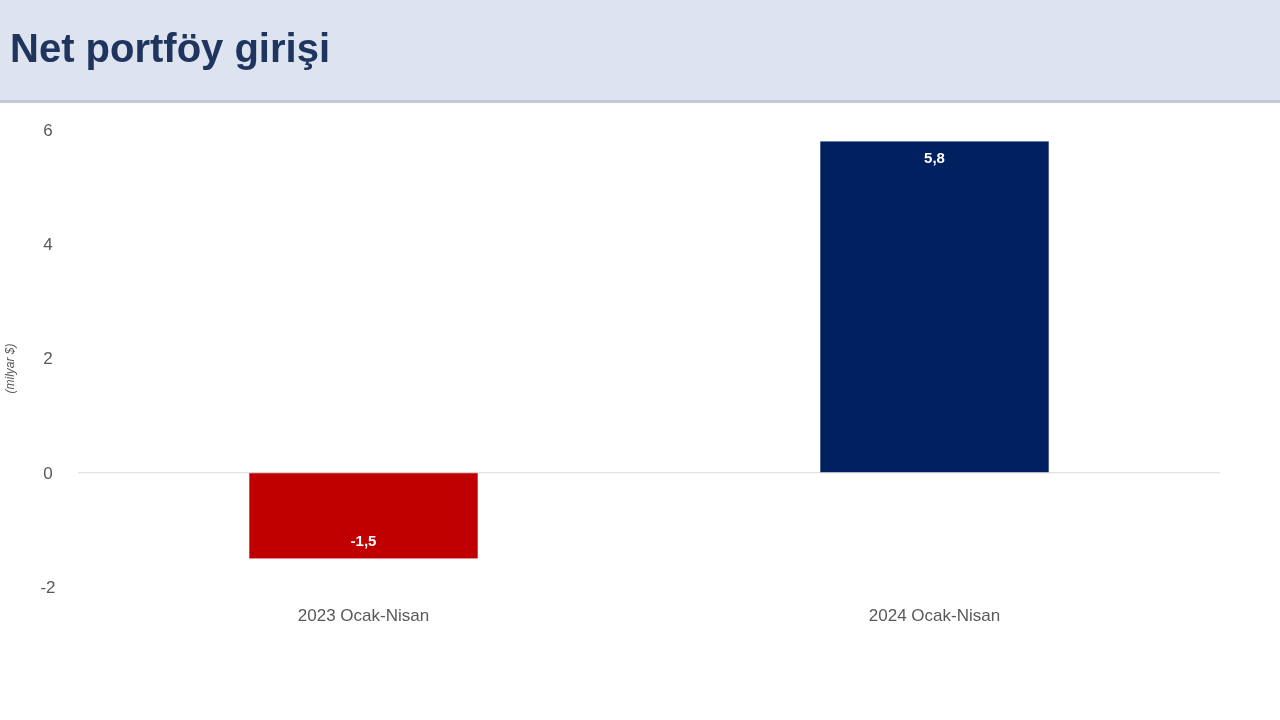  I want to click on chart-title: Net portföy girişi, so click(170, 48).